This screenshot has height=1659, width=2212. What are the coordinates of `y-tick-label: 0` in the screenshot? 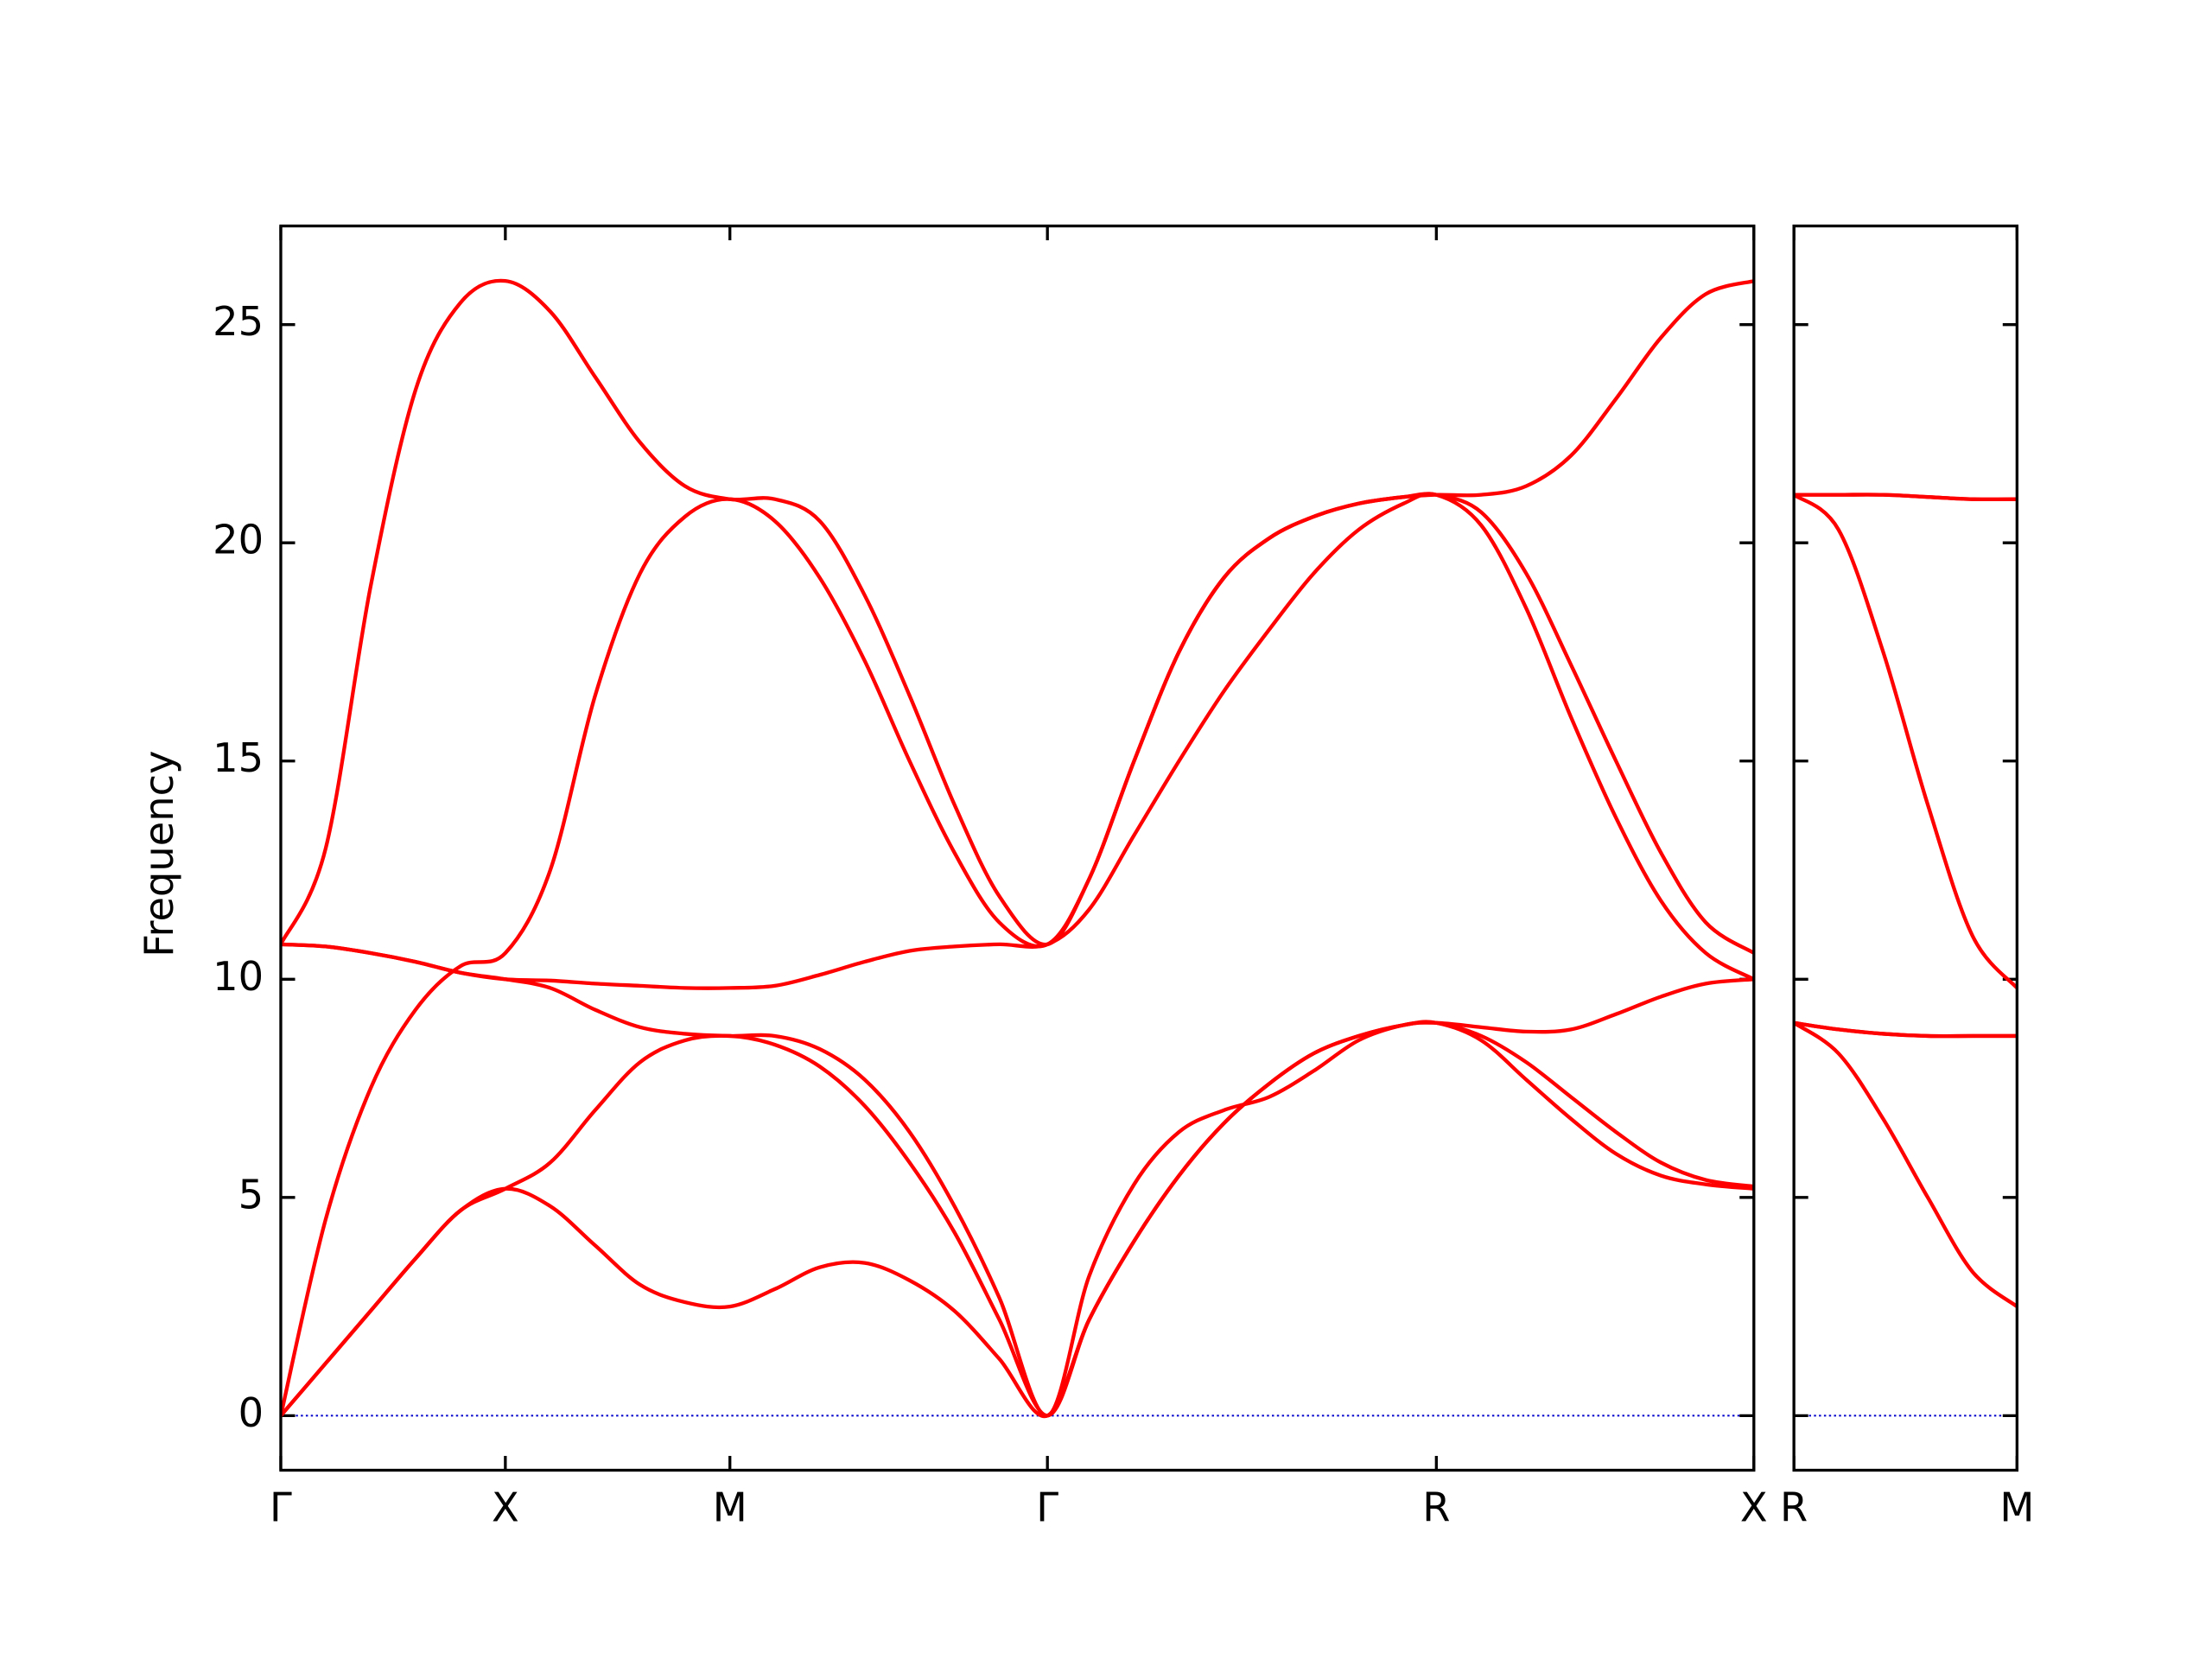 It's located at (251, 1412).